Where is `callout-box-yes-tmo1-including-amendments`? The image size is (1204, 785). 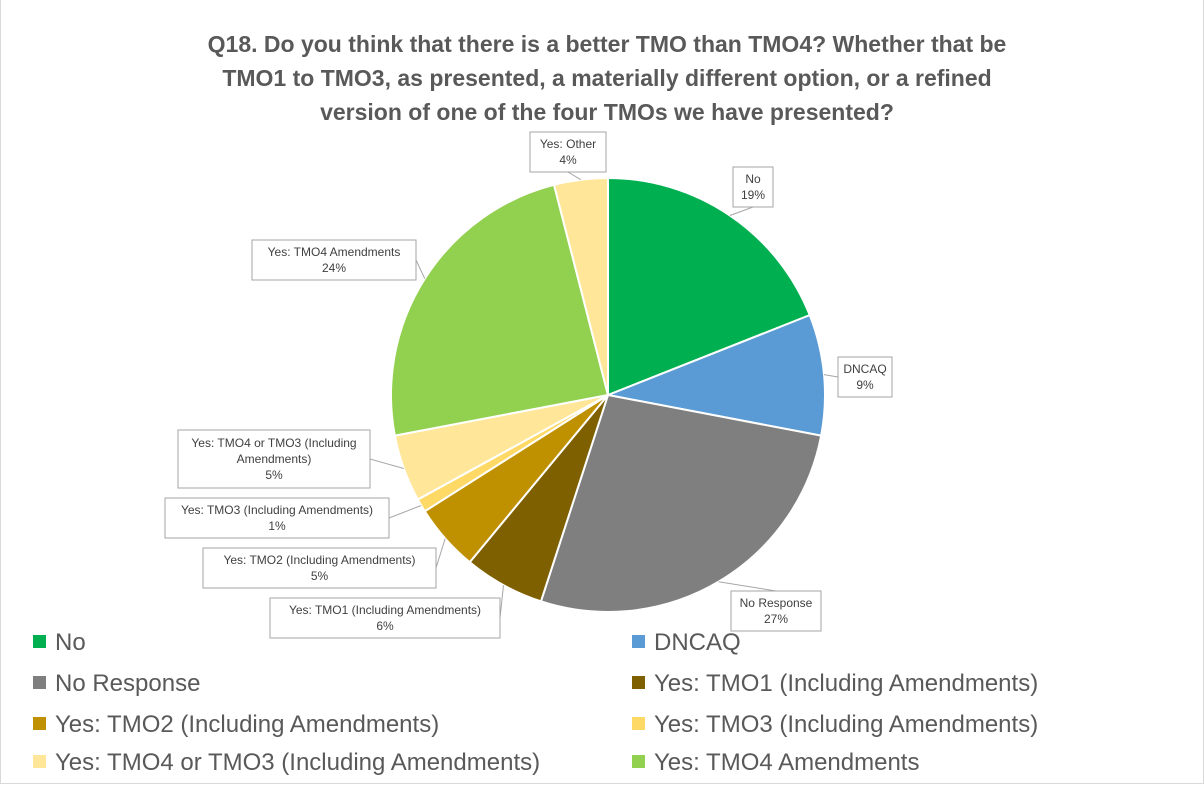
callout-box-yes-tmo1-including-amendments is located at coordinates (385, 618).